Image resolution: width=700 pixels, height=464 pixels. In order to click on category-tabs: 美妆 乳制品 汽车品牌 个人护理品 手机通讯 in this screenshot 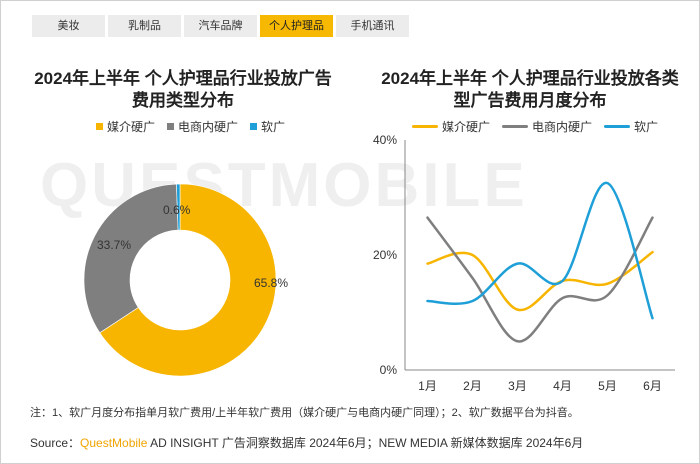, I will do `click(220, 26)`.